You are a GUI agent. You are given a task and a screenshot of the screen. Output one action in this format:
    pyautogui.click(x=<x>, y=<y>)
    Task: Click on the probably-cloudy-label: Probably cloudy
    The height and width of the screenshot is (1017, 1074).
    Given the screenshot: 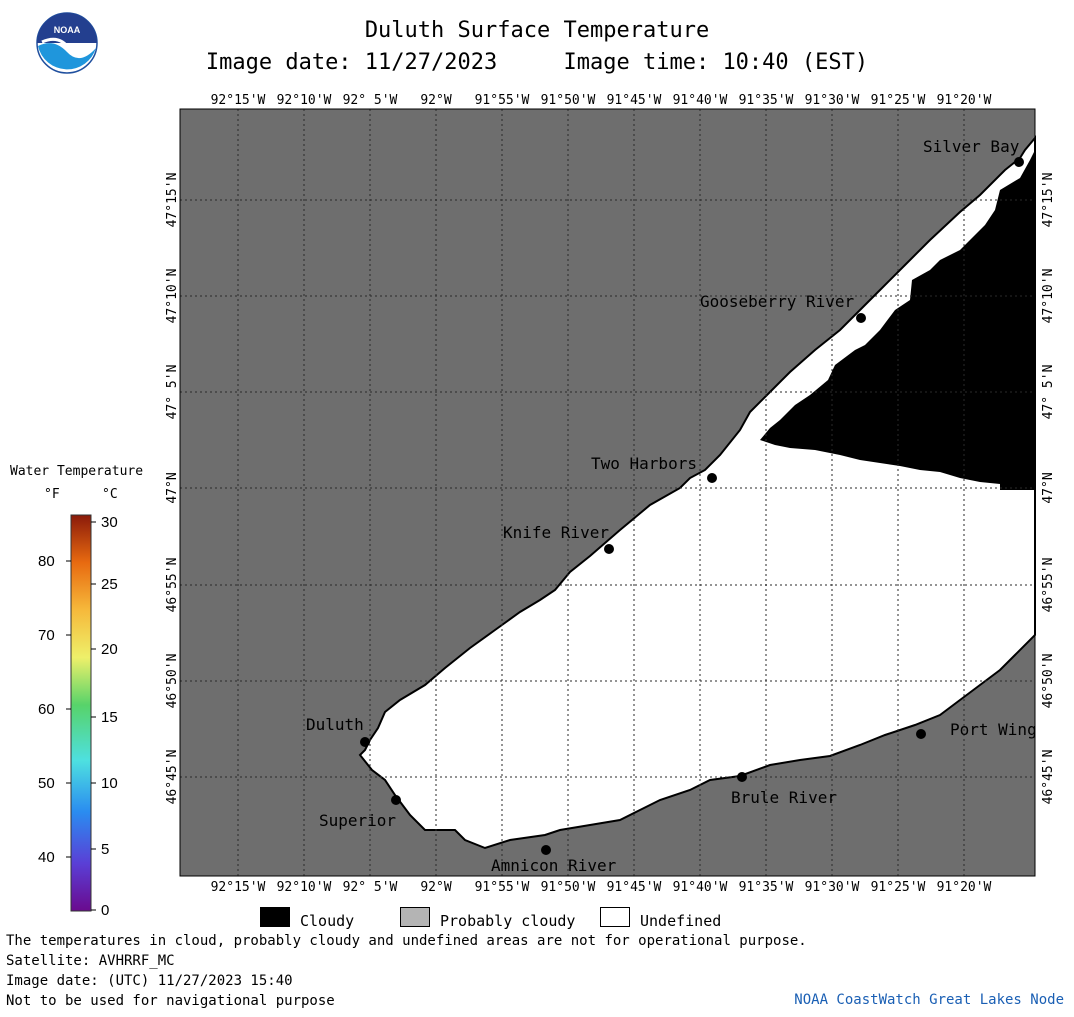 What is the action you would take?
    pyautogui.click(x=508, y=921)
    